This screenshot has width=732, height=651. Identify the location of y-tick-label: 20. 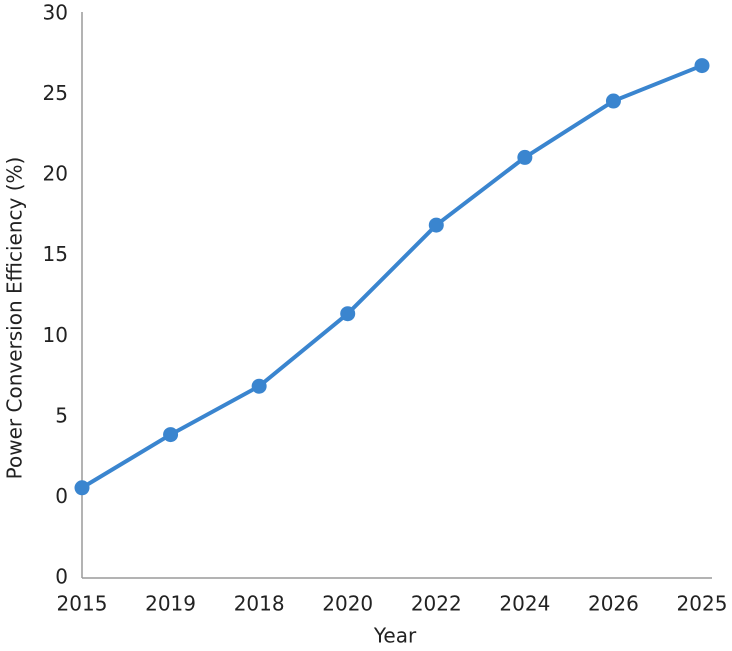
(55, 174).